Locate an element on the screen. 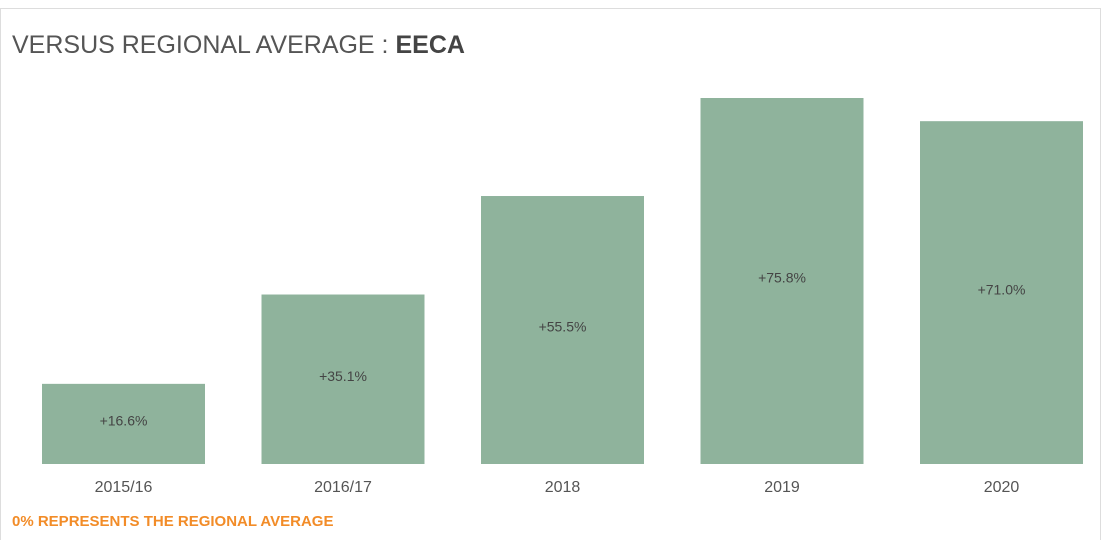 The width and height of the screenshot is (1104, 540). chart-title: VERSUS REGIONAL AVERAGE : EECA is located at coordinates (238, 45).